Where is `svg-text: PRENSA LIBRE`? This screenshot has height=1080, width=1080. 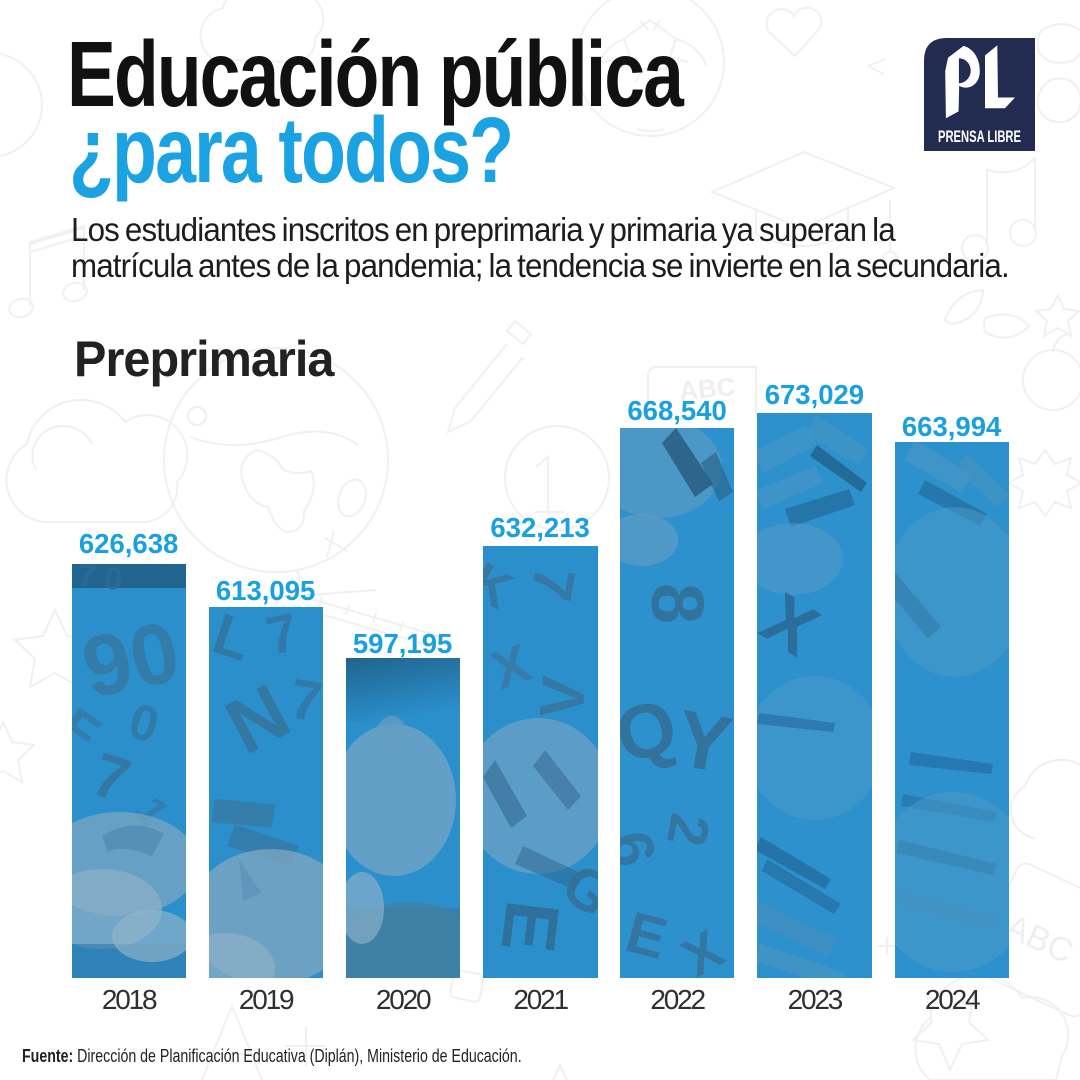
svg-text: PRENSA LIBRE is located at coordinates (979, 137).